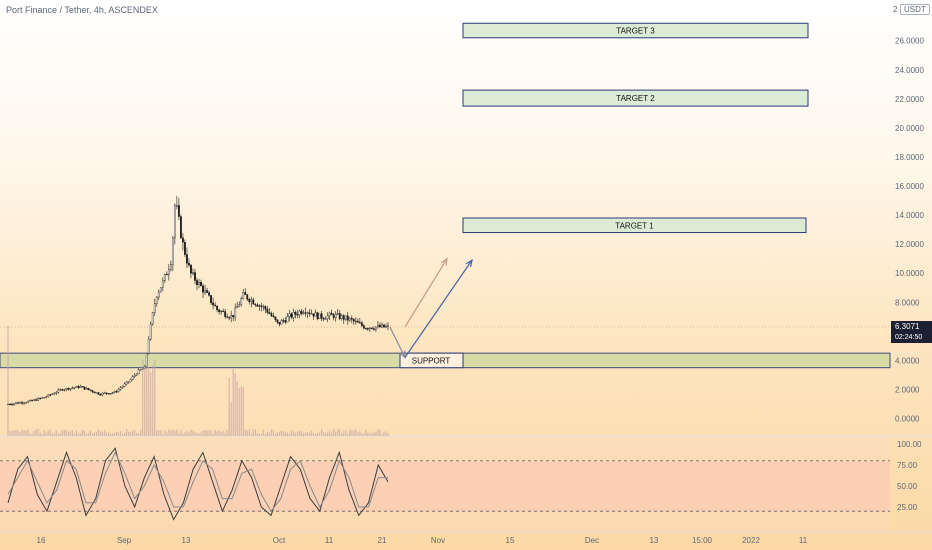 This screenshot has height=550, width=932. What do you see at coordinates (751, 540) in the screenshot?
I see `x-tick-label-11: 2022` at bounding box center [751, 540].